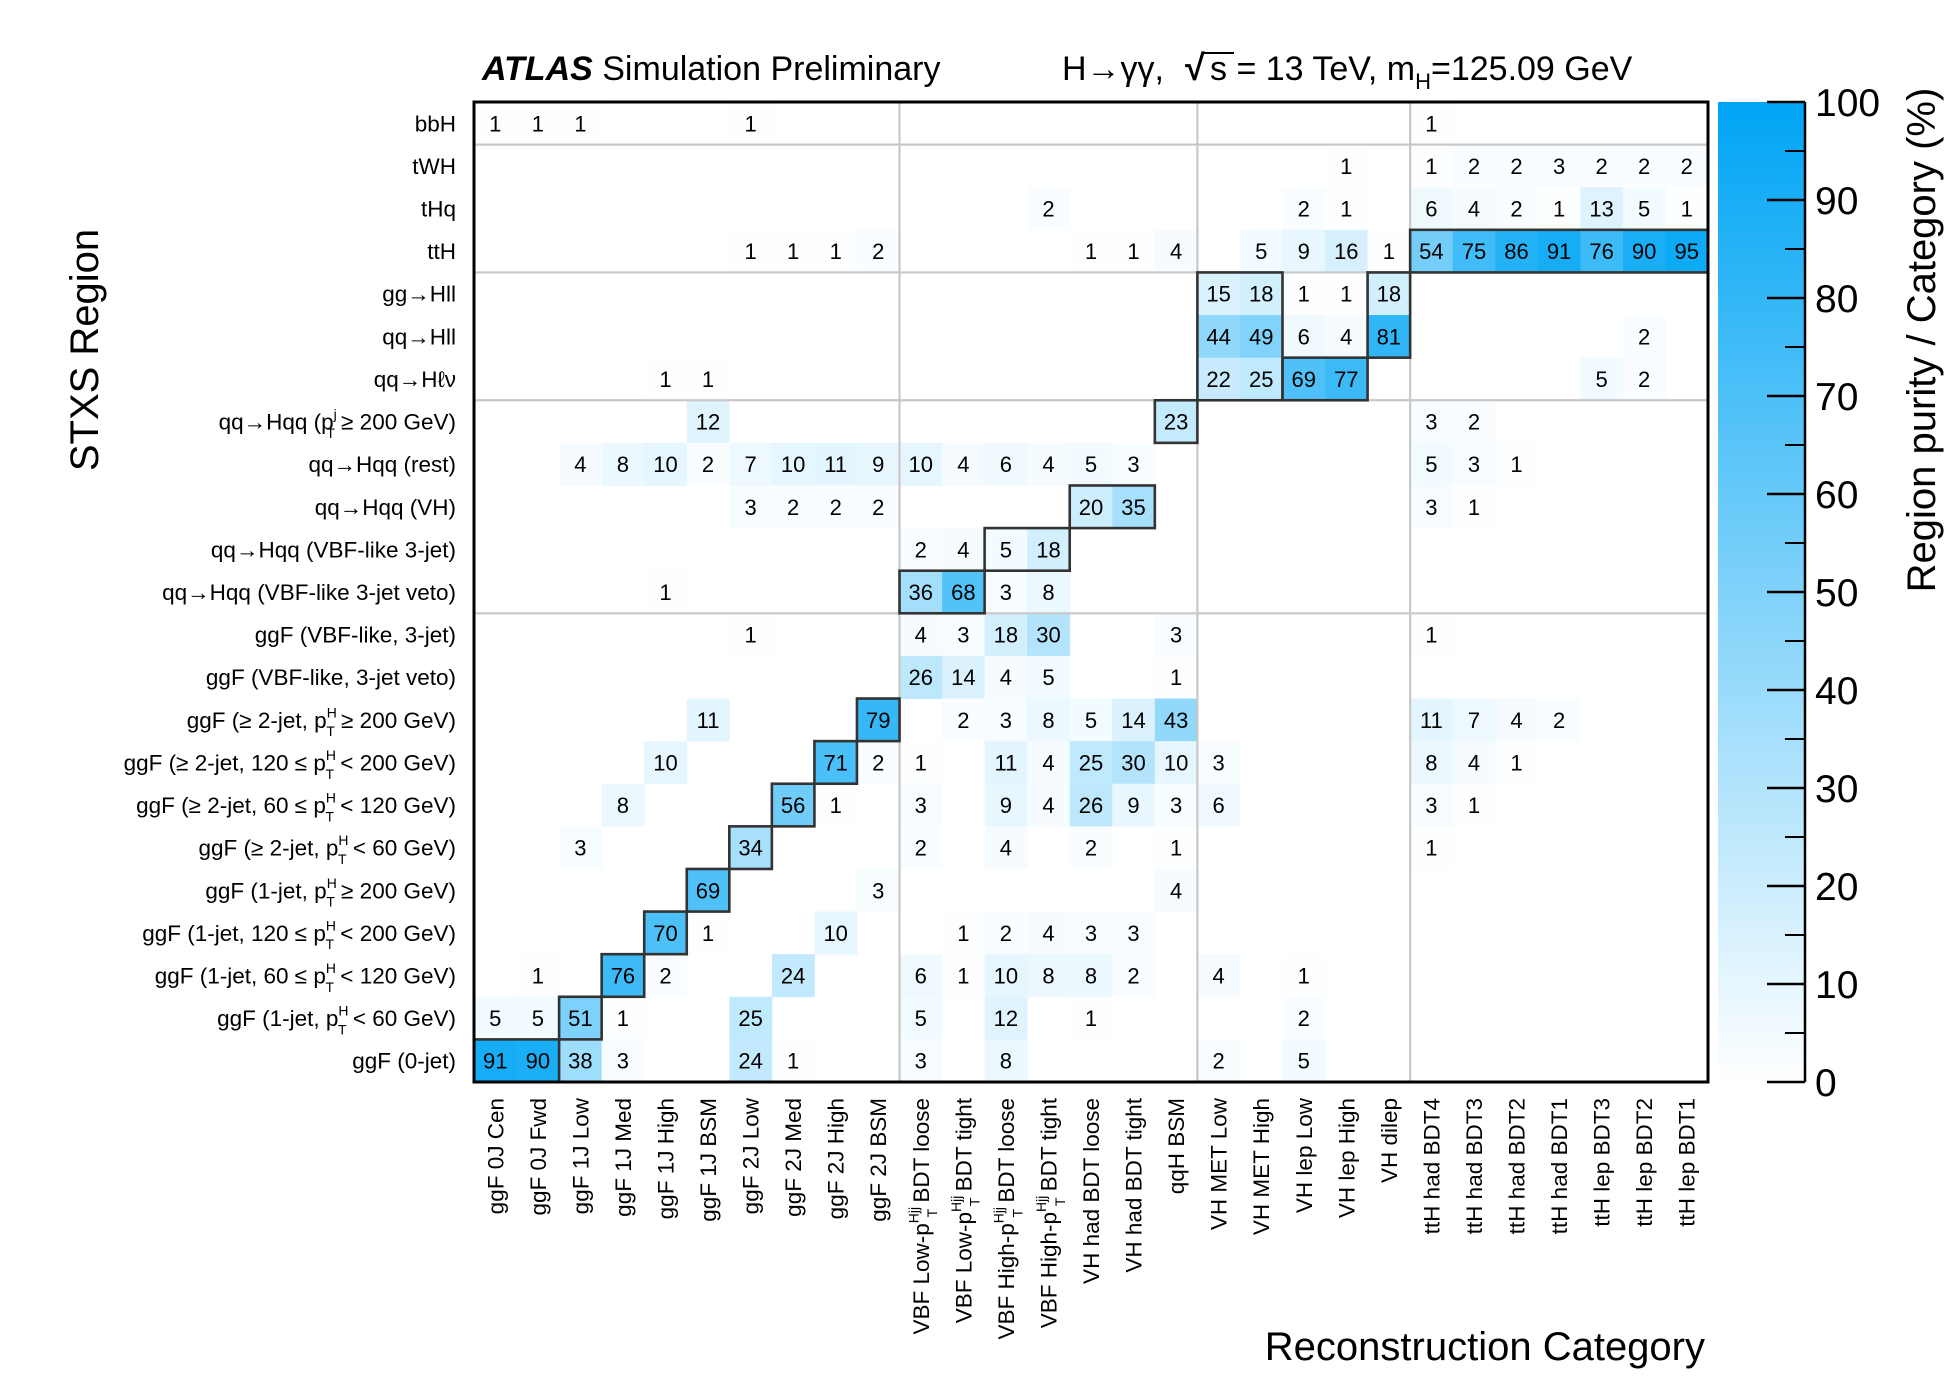 The image size is (1945, 1390). I want to click on cell-value-label: 18, so click(1389, 294).